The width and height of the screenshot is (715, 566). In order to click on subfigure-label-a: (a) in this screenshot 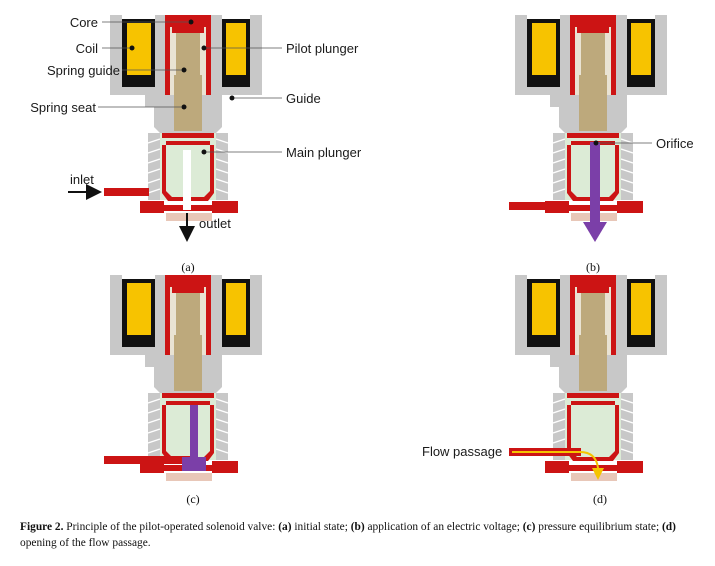, I will do `click(187, 267)`.